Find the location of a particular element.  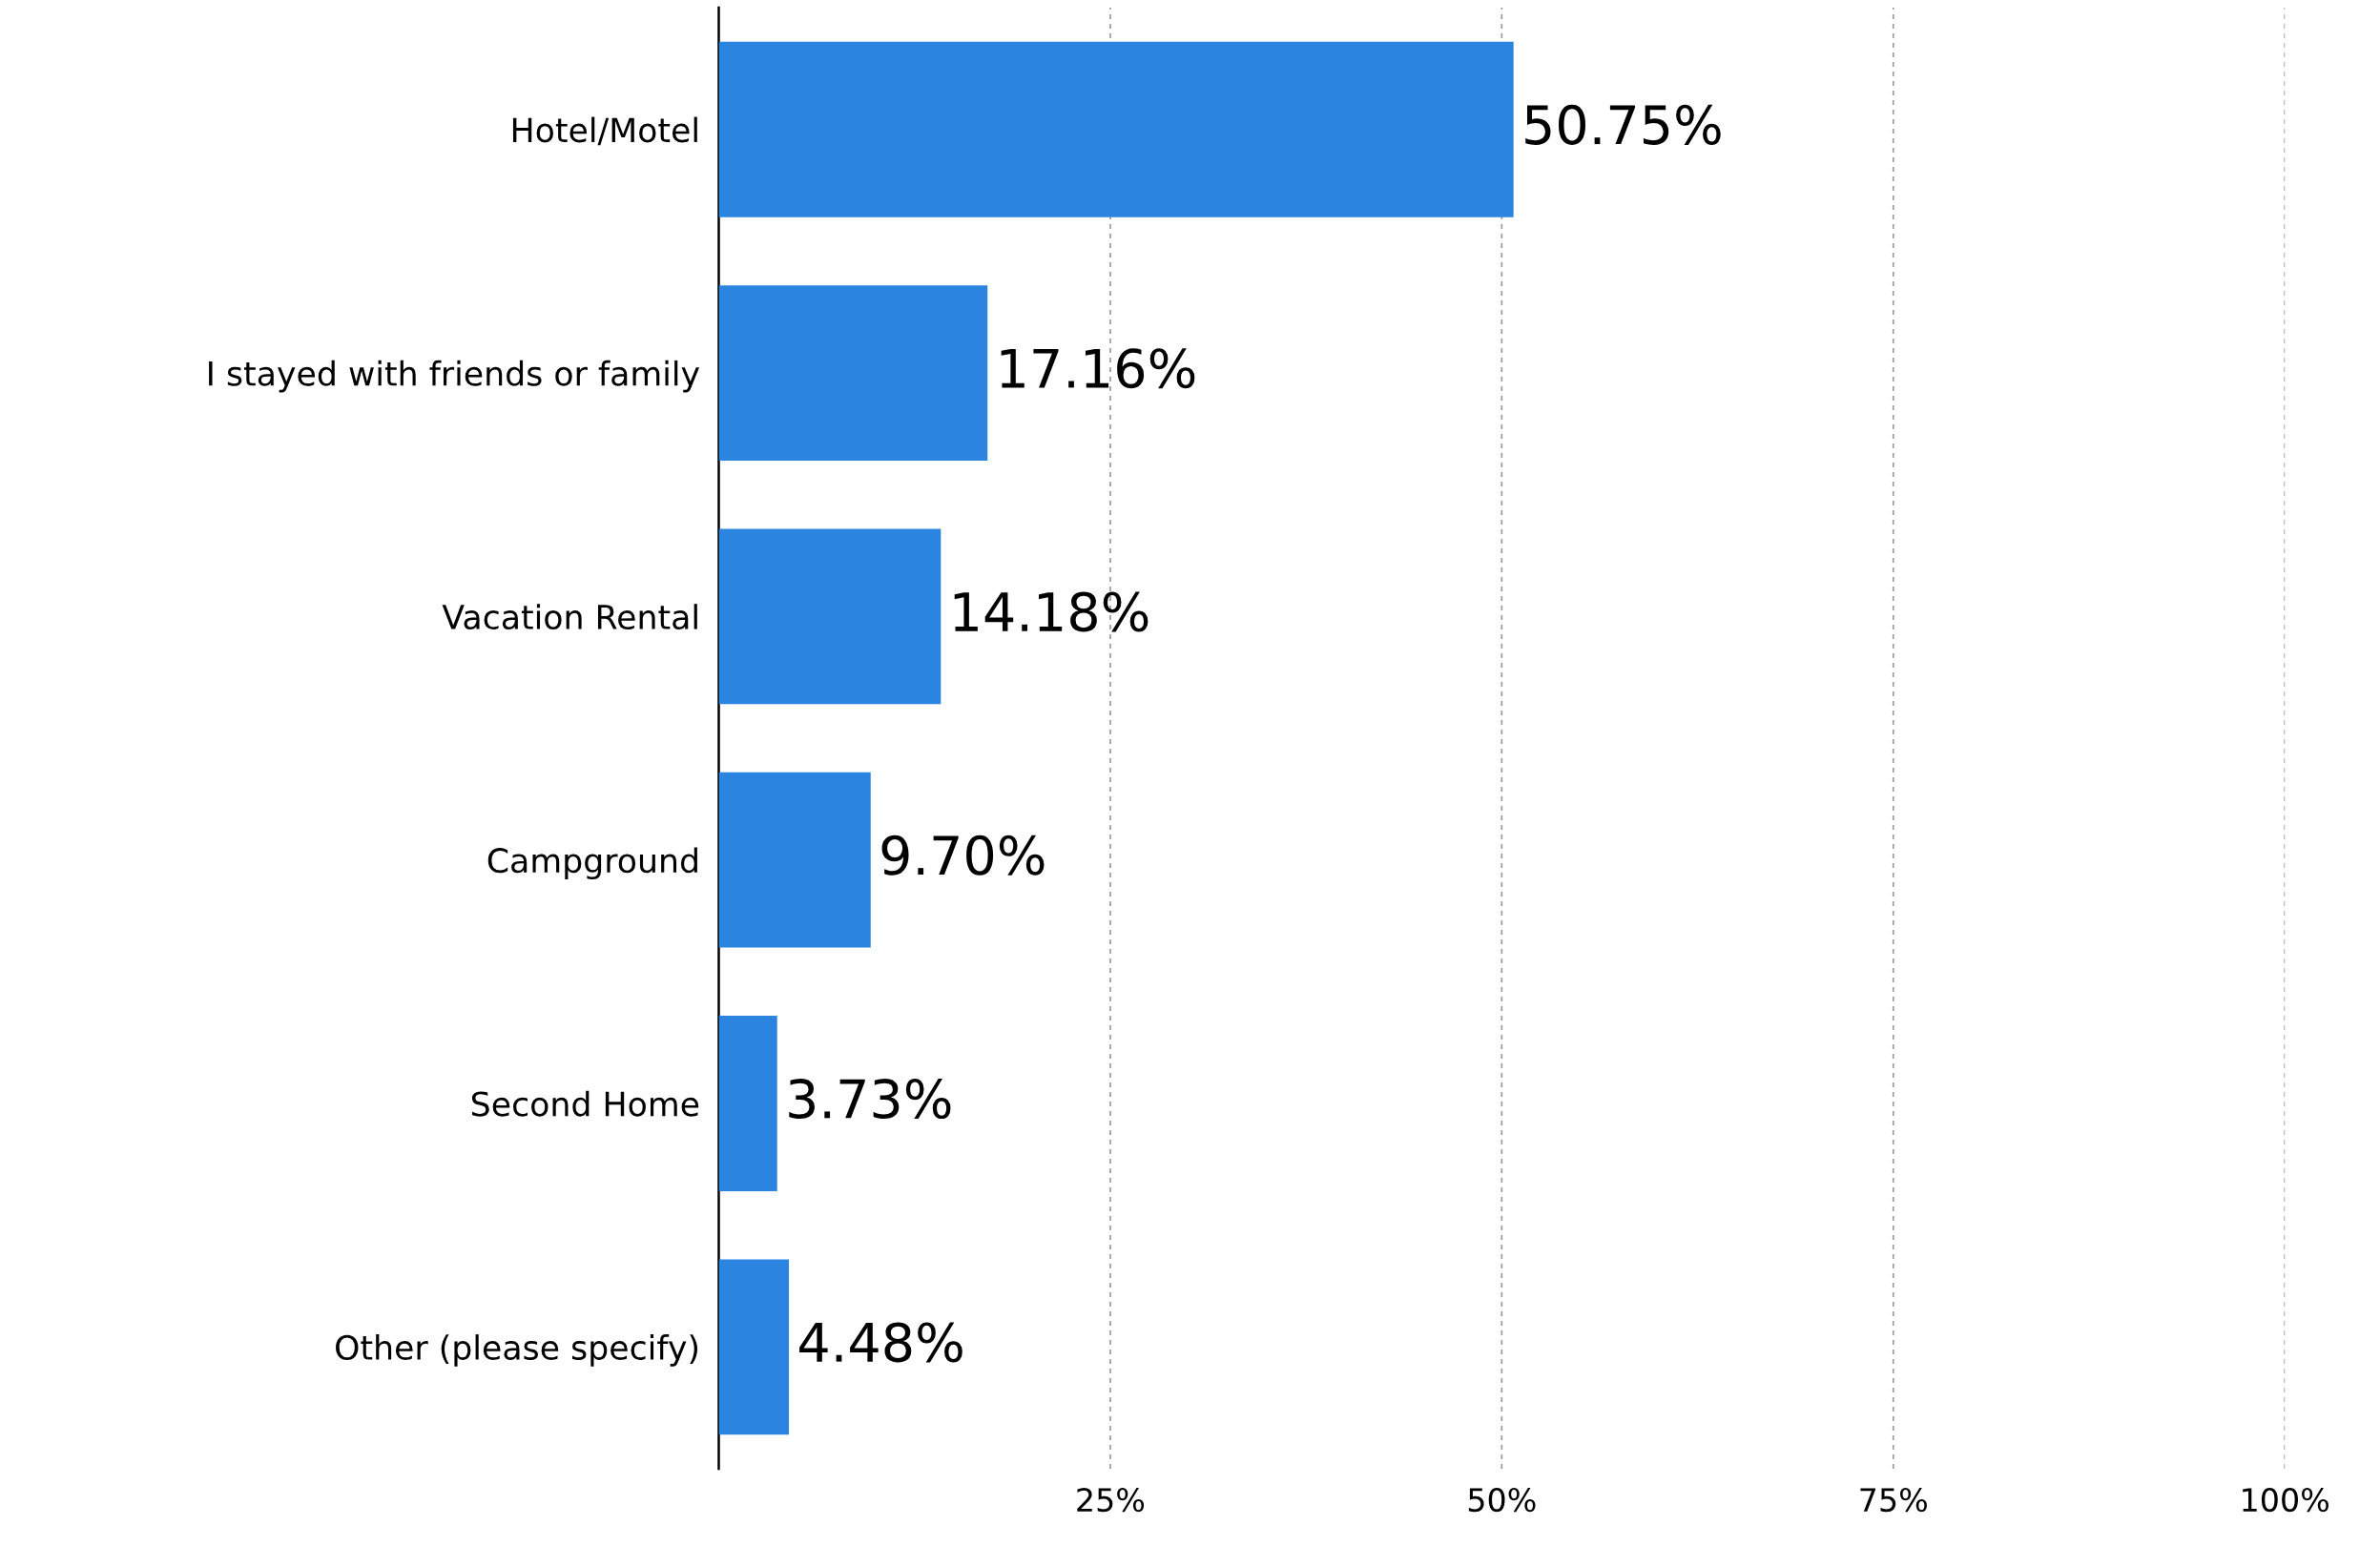

y-tick-label: Second Home is located at coordinates (585, 1103).